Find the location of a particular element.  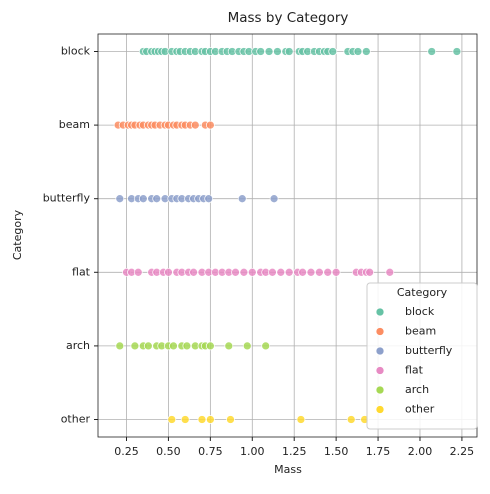

legend-label: arch is located at coordinates (417, 389).